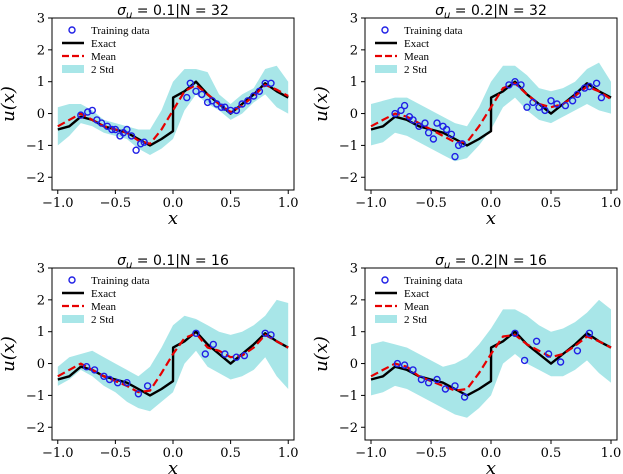  What do you see at coordinates (491, 12) in the screenshot?
I see `chart-title: σu = 0.2|N = 32` at bounding box center [491, 12].